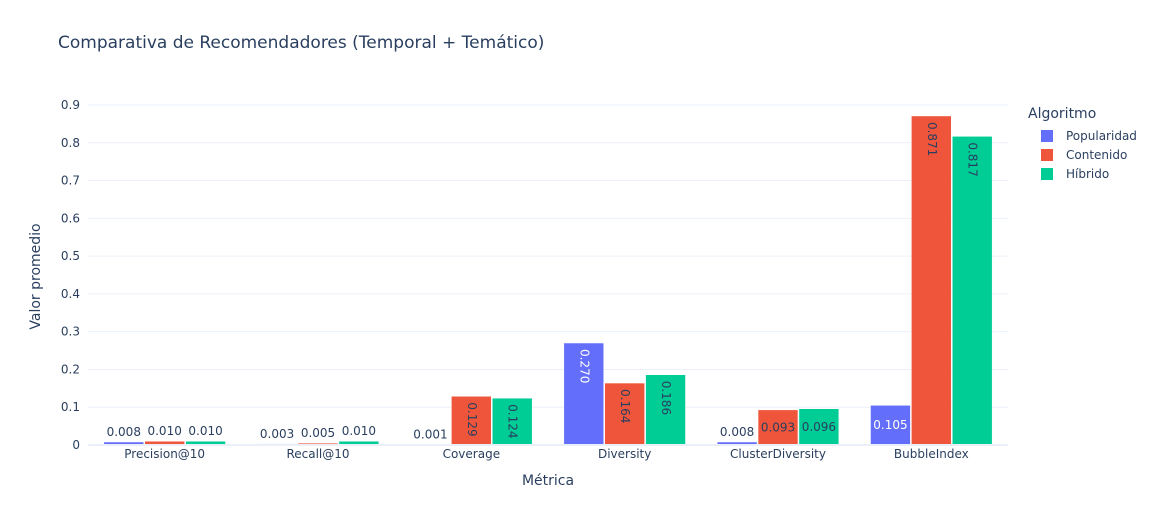 The height and width of the screenshot is (525, 1155). I want to click on legend-label: Híbrido, so click(1087, 174).